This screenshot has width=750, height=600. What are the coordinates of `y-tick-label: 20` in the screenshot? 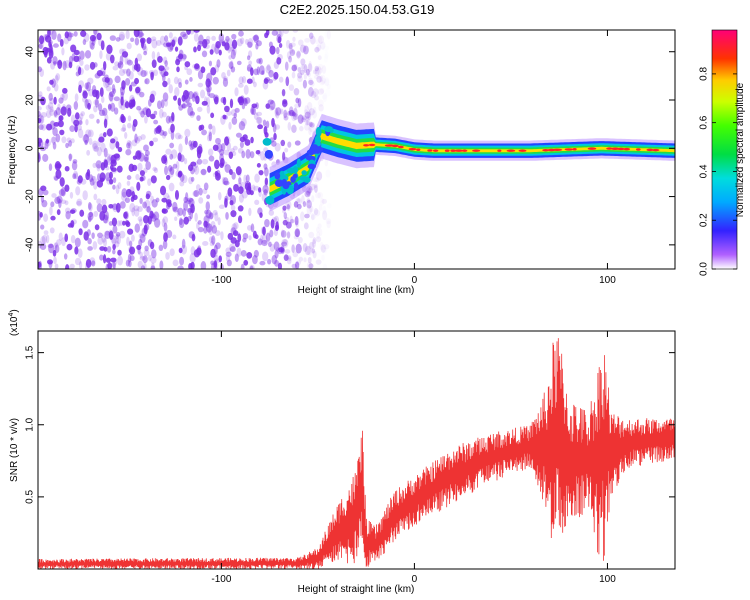 It's located at (30, 100).